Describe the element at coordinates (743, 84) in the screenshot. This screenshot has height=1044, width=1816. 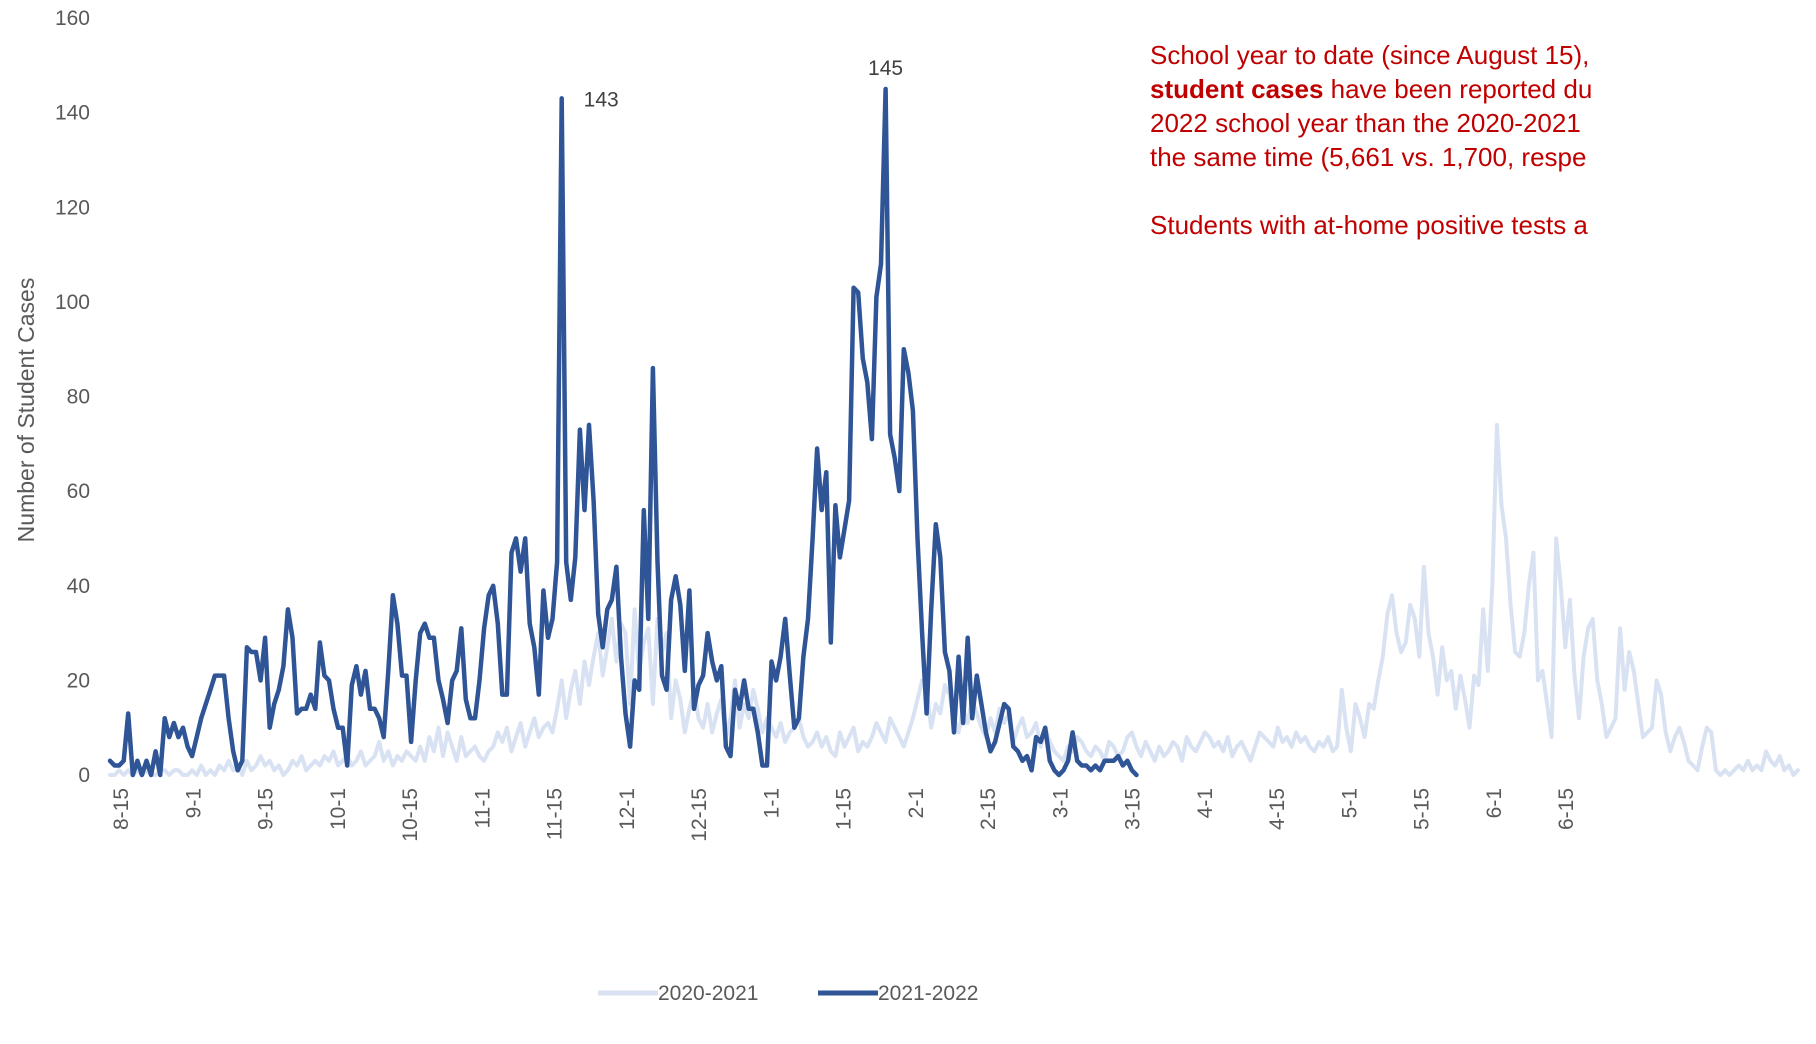
I see `peak-labels: 143 145` at that location.